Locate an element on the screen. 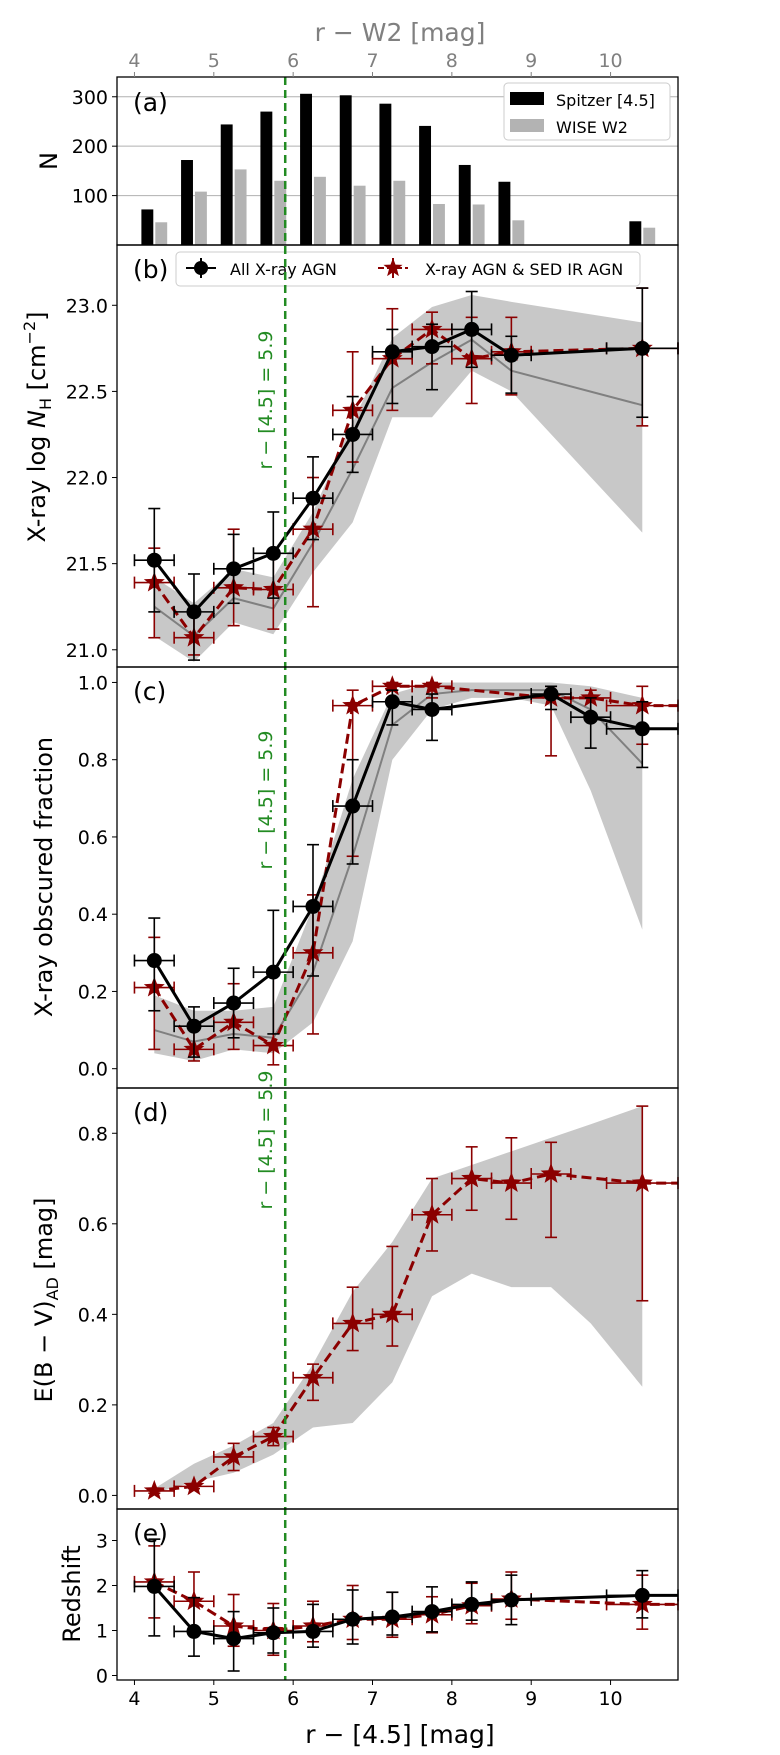 The height and width of the screenshot is (1755, 780). panel-b-band is located at coordinates (398, 478).